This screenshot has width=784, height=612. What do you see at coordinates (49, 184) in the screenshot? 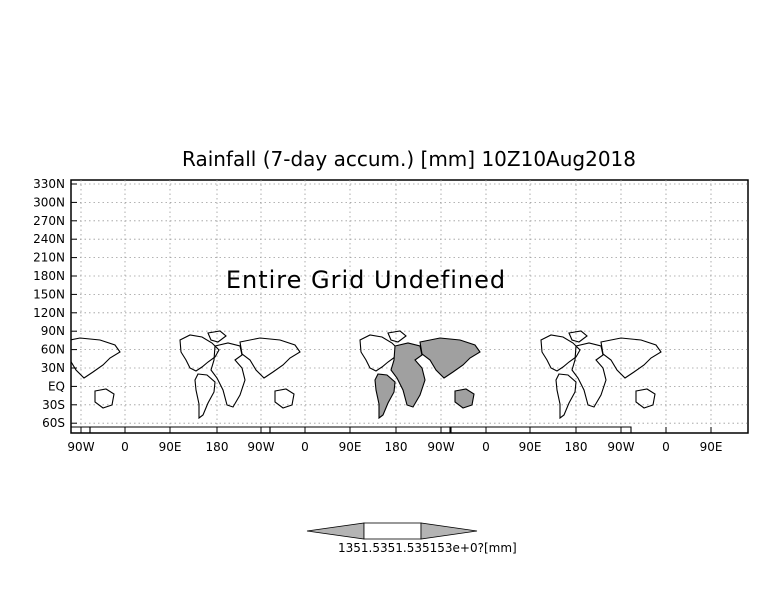
I see `lat-tick-label: 330N` at bounding box center [49, 184].